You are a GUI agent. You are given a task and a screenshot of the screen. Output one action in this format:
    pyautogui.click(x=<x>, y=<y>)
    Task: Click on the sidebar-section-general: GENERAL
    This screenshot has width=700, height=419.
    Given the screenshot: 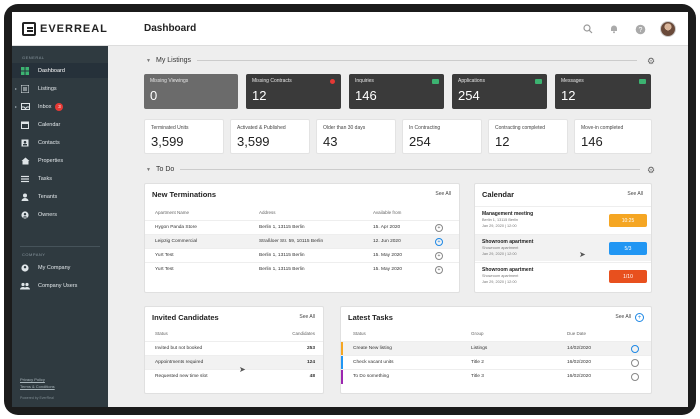 What is the action you would take?
    pyautogui.click(x=33, y=57)
    